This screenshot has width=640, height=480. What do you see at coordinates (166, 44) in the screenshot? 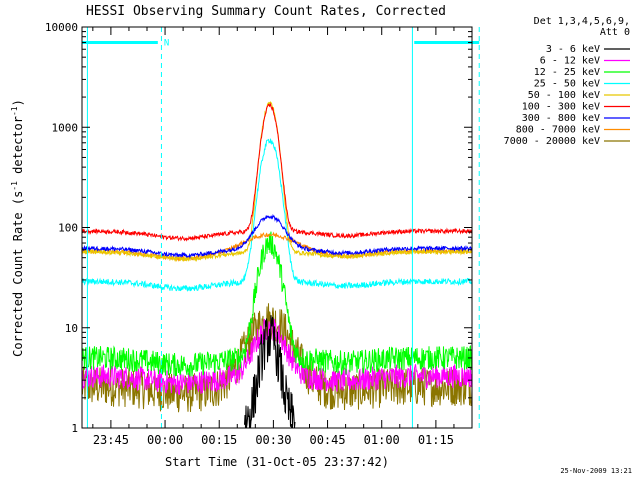
I see `saa-label: N` at bounding box center [166, 44].